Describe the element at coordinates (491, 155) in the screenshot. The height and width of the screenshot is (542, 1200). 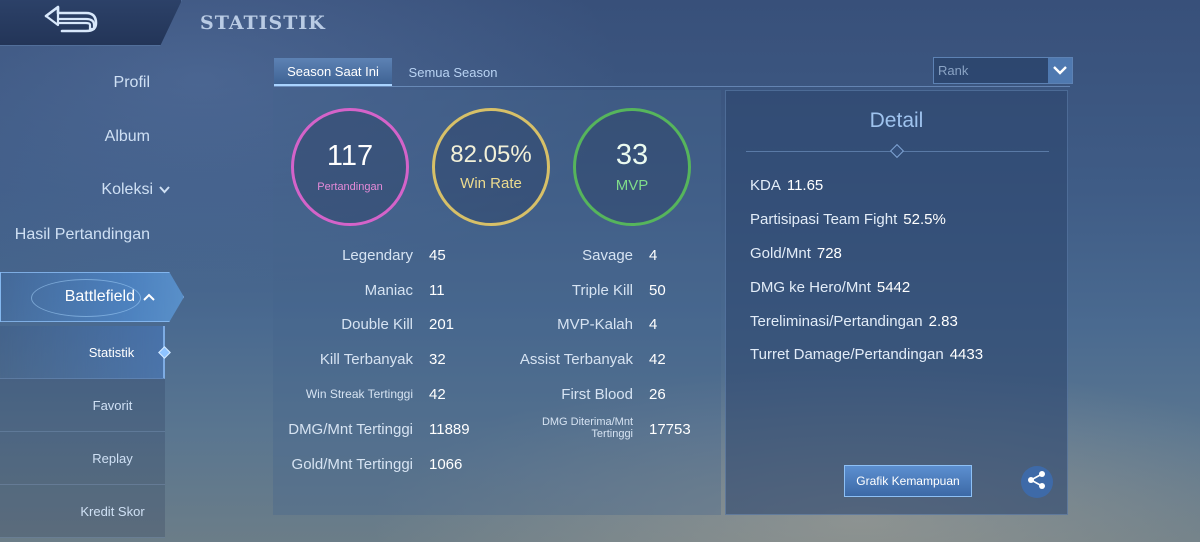
I see `winrate-value: 82.05%` at that location.